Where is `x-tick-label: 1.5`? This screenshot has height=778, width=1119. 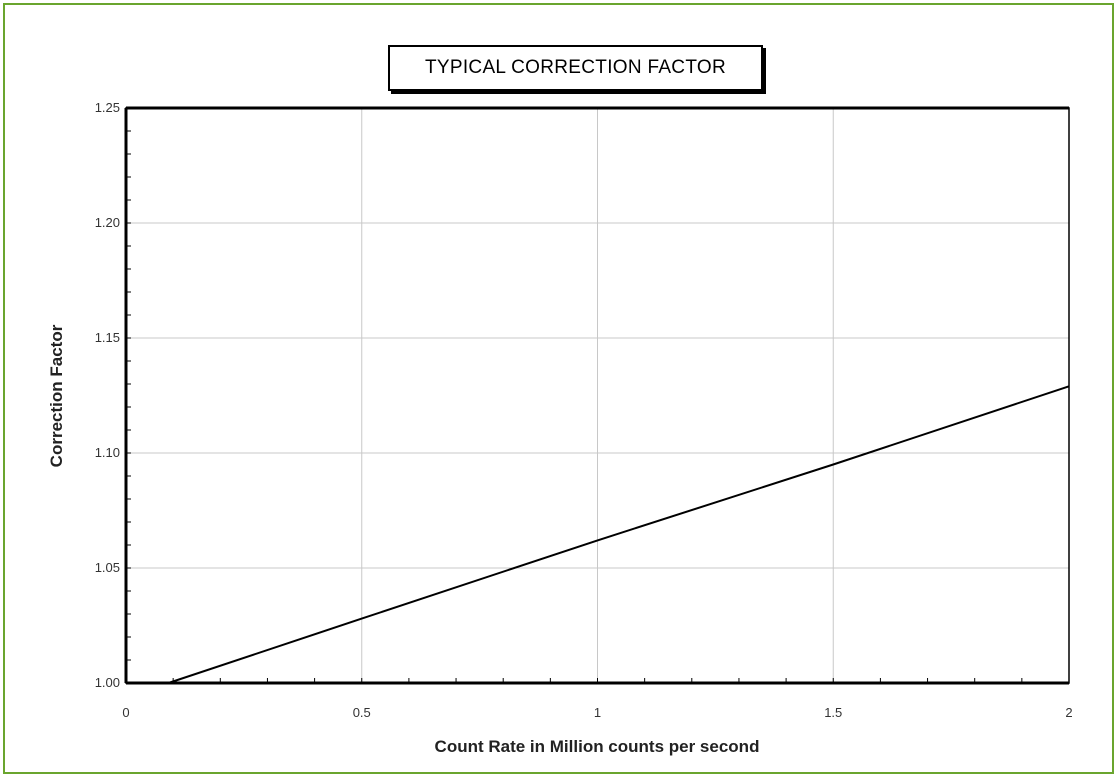 x-tick-label: 1.5 is located at coordinates (833, 712).